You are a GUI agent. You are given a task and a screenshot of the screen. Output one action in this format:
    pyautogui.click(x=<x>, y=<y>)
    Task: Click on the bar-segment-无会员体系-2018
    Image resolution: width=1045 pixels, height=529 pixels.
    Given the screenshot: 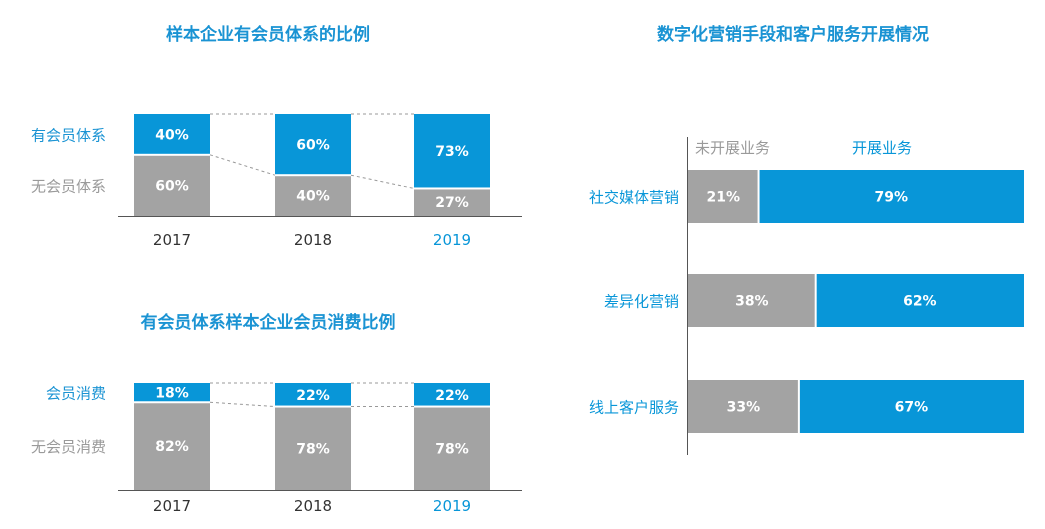 What is the action you would take?
    pyautogui.click(x=313, y=196)
    